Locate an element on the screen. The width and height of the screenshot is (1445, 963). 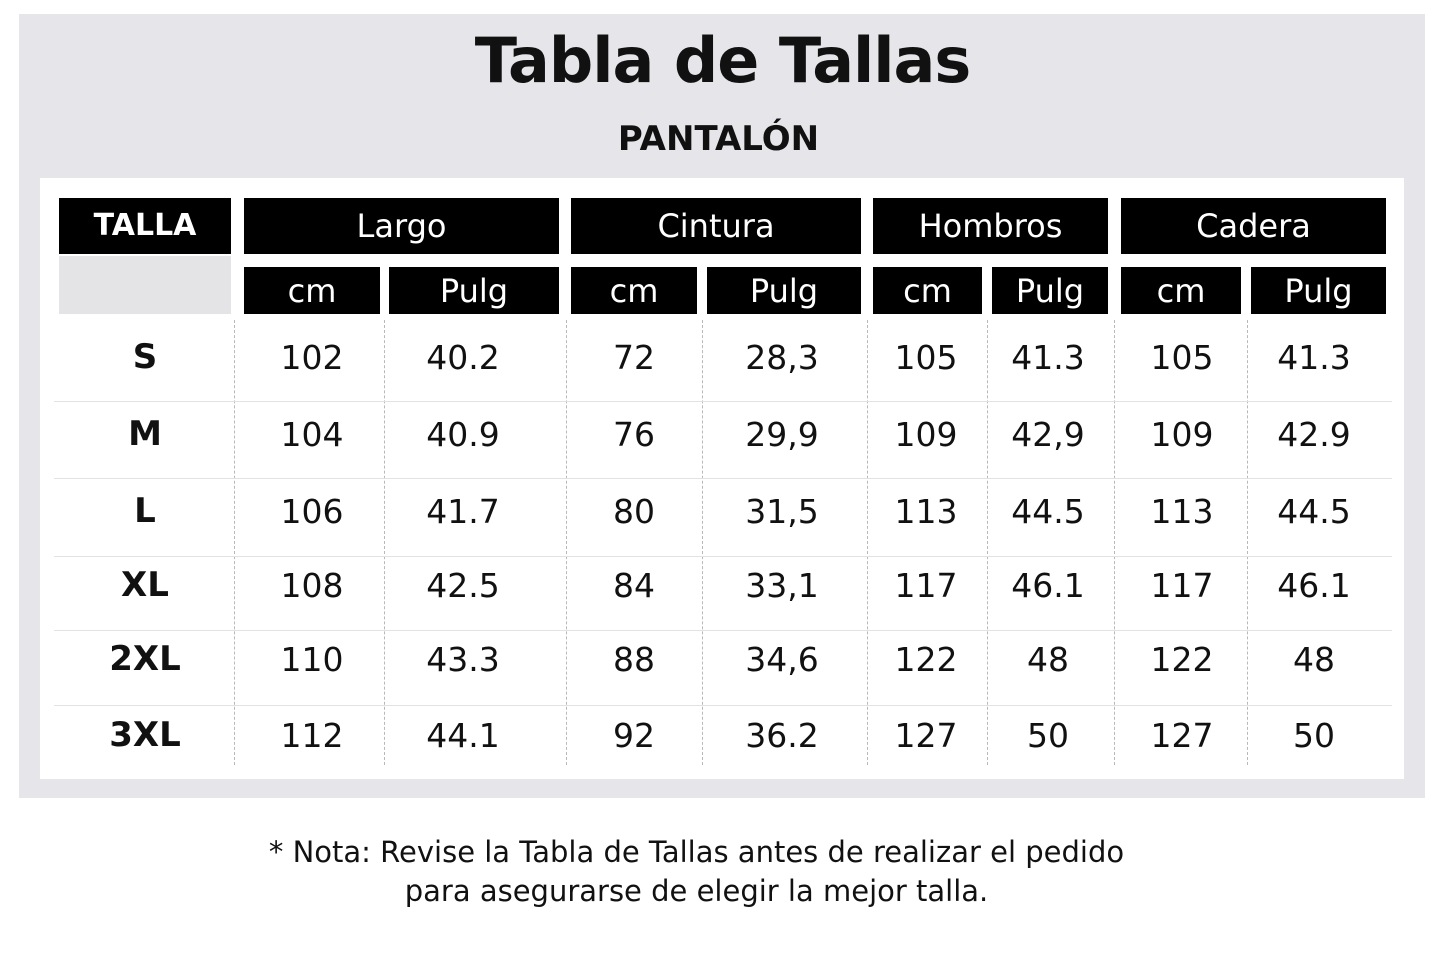
table-cell: 40.2 is located at coordinates (463, 357).